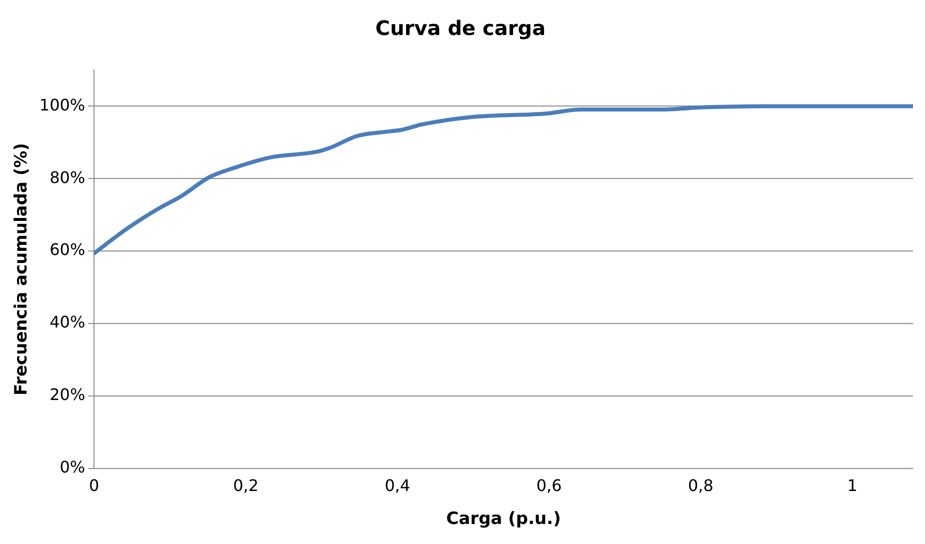 This screenshot has height=544, width=925. Describe the element at coordinates (94, 486) in the screenshot. I see `x-tick-label: 0` at that location.